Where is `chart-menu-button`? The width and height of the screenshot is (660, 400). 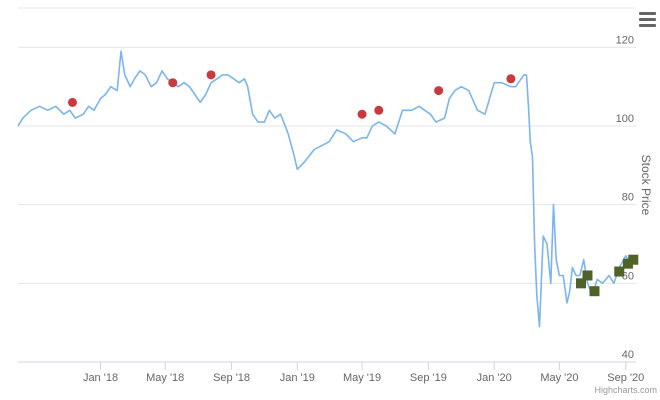
chart-menu-button is located at coordinates (647, 19).